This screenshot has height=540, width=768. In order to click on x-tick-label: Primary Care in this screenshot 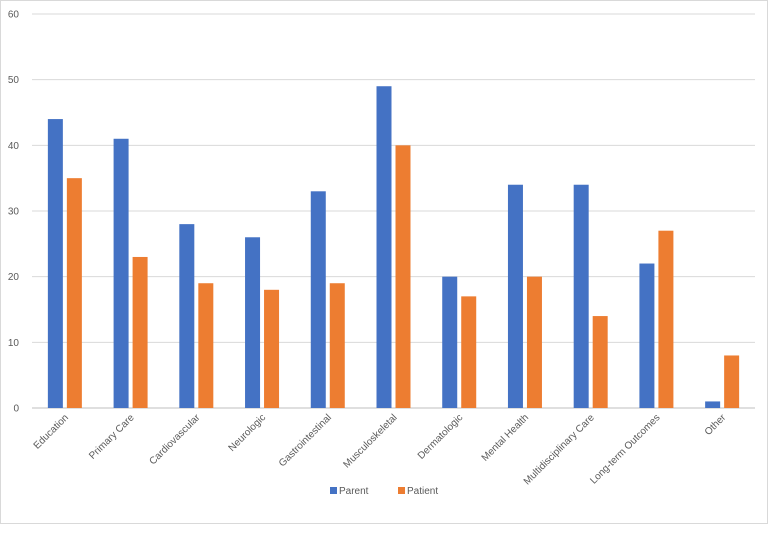, I will do `click(112, 437)`.